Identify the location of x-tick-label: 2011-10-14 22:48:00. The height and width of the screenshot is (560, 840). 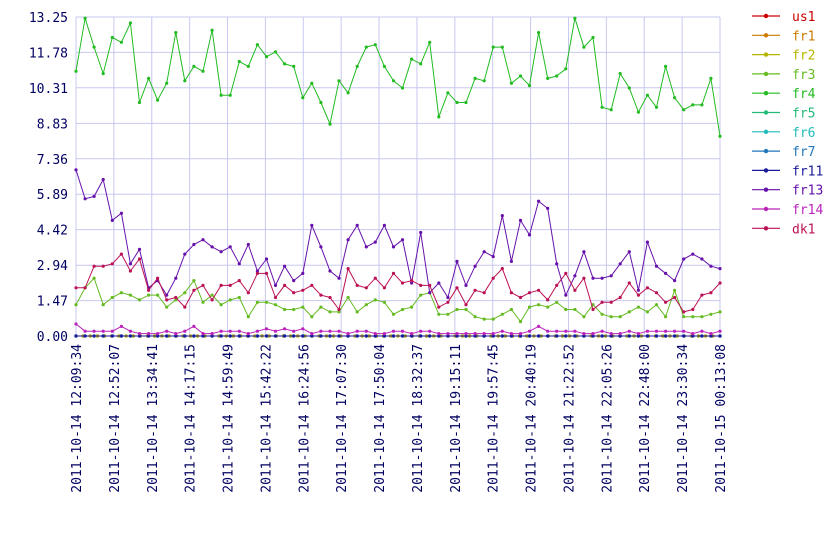
(645, 418).